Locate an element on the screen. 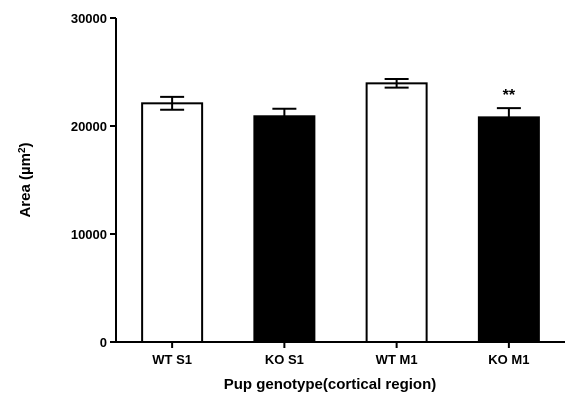 The width and height of the screenshot is (566, 401). significance-annotation: ** is located at coordinates (509, 95).